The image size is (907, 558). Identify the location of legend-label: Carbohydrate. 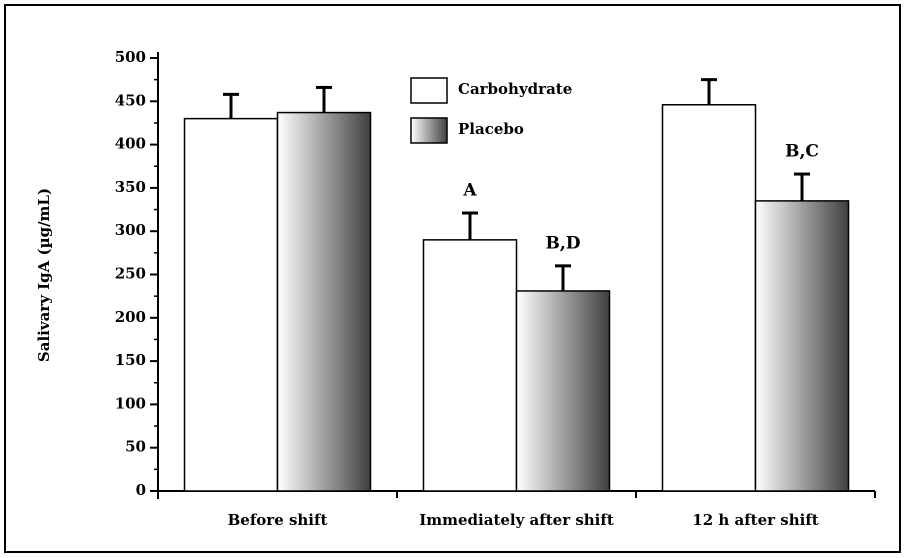
(515, 89).